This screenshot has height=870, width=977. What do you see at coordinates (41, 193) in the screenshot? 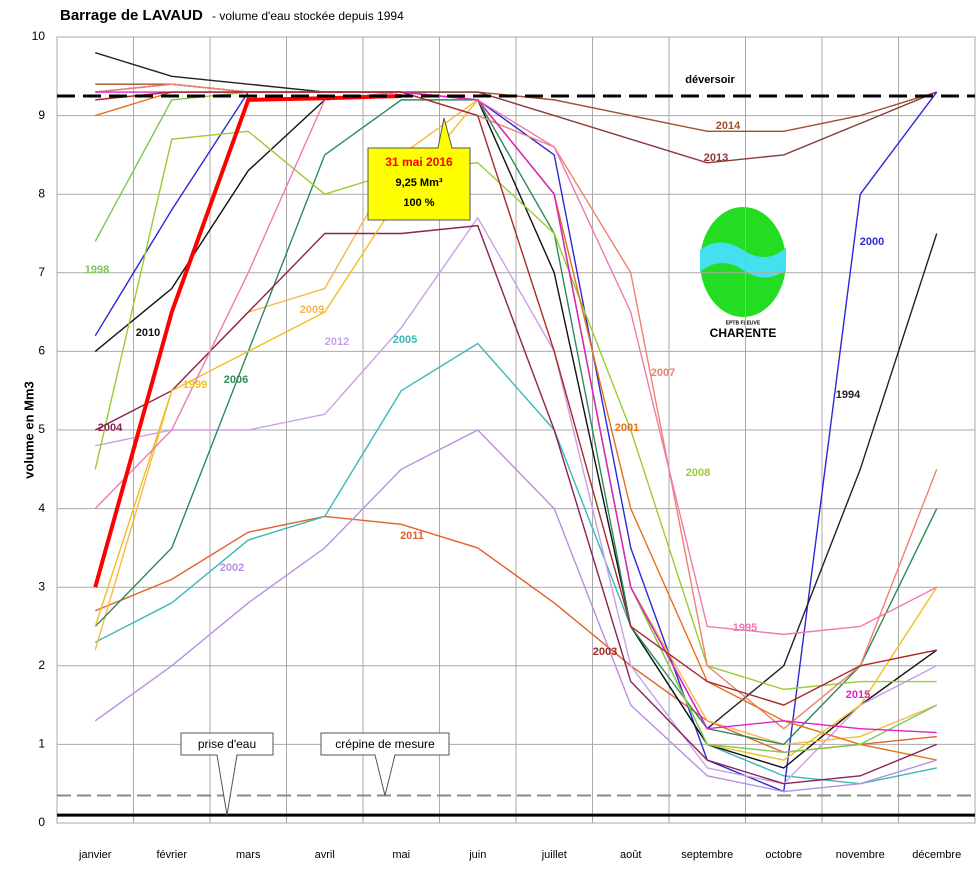
I see `y-tick-label: 8` at bounding box center [41, 193].